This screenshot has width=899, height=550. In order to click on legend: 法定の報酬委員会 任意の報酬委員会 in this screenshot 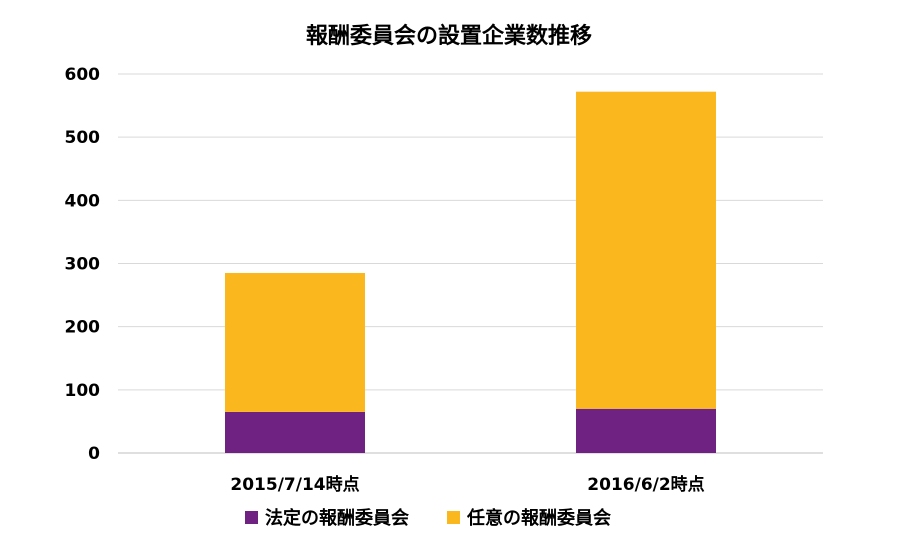, I will do `click(428, 518)`.